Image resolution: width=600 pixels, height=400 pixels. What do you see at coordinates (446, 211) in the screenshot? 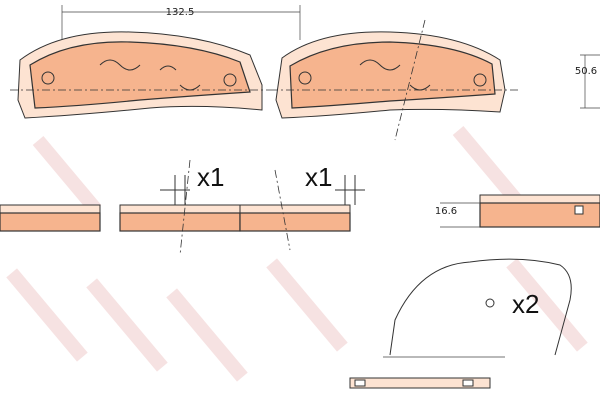
I see `thickness-label: 16.6` at bounding box center [446, 211].